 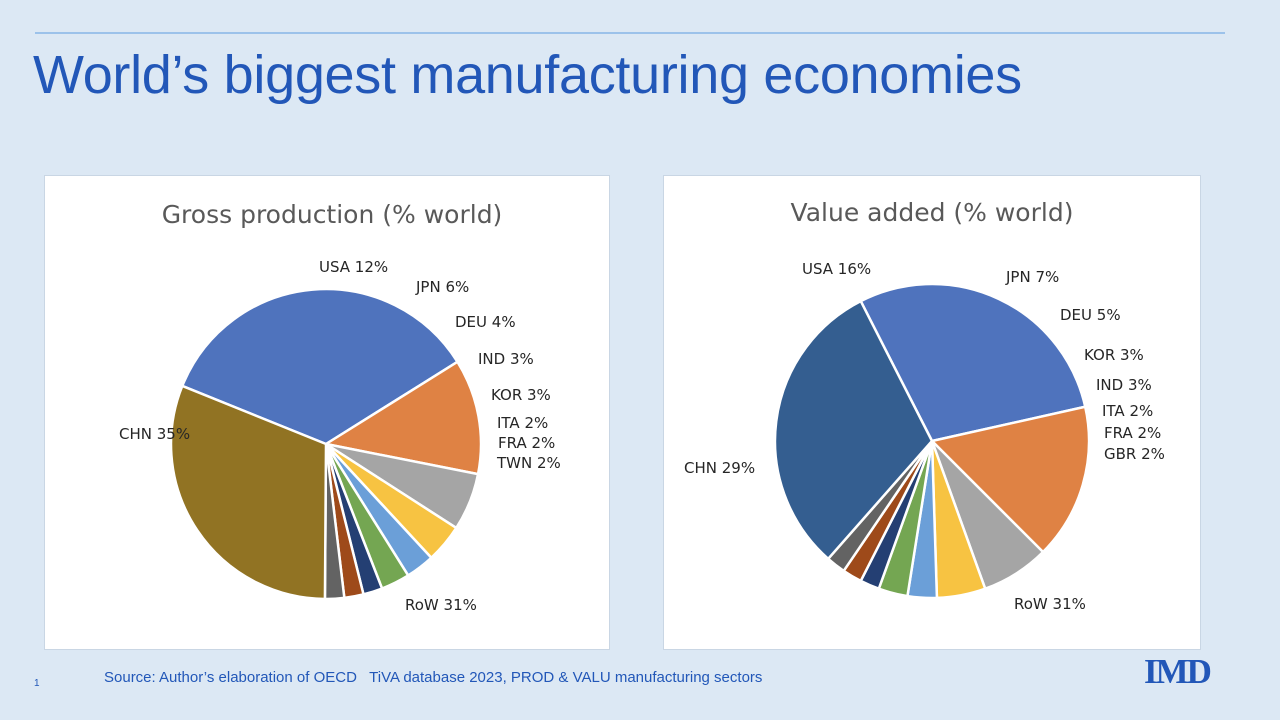 I want to click on slide-title: World’s biggest manufacturing economies, so click(x=527, y=75).